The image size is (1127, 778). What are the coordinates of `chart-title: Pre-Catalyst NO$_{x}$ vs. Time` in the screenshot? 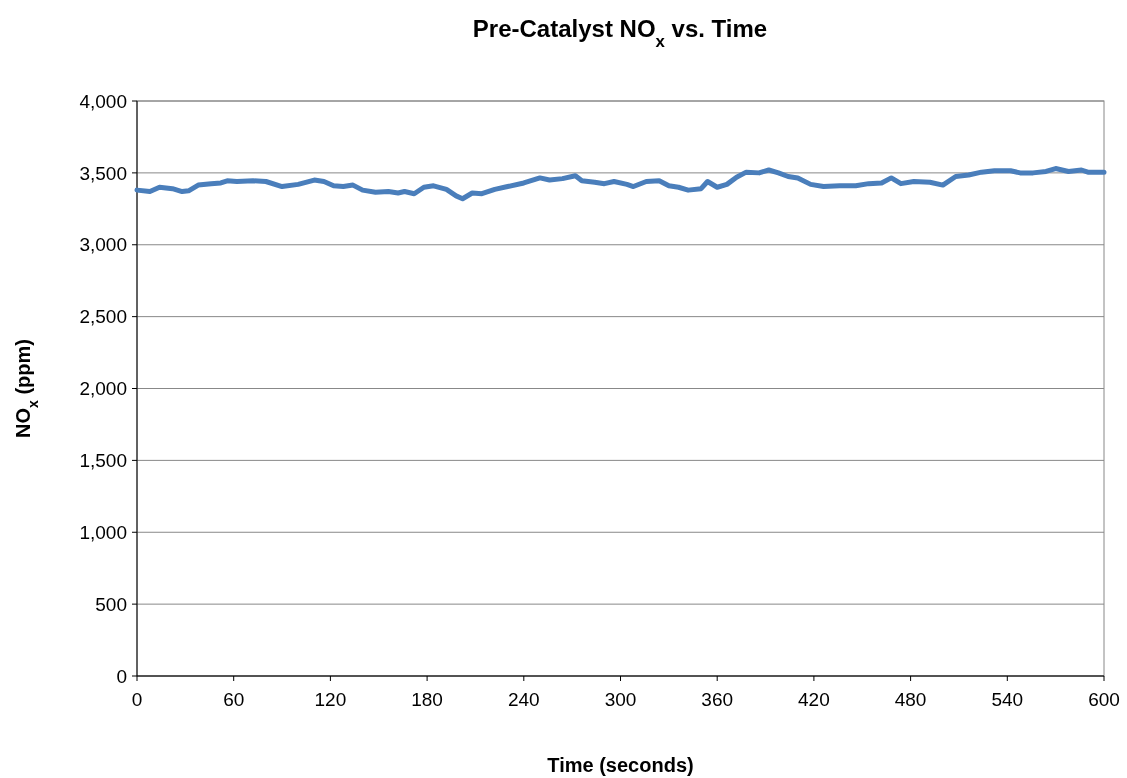 It's located at (620, 33).